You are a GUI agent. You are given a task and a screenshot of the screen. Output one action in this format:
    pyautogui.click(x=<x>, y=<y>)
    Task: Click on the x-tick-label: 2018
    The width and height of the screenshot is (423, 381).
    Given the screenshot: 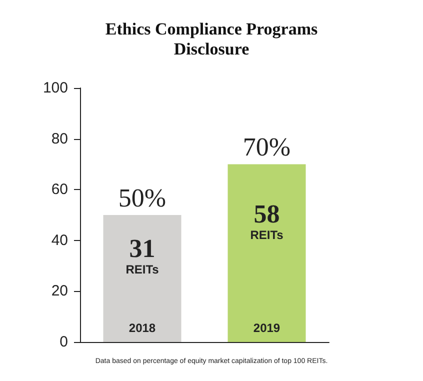 What is the action you would take?
    pyautogui.click(x=142, y=328)
    